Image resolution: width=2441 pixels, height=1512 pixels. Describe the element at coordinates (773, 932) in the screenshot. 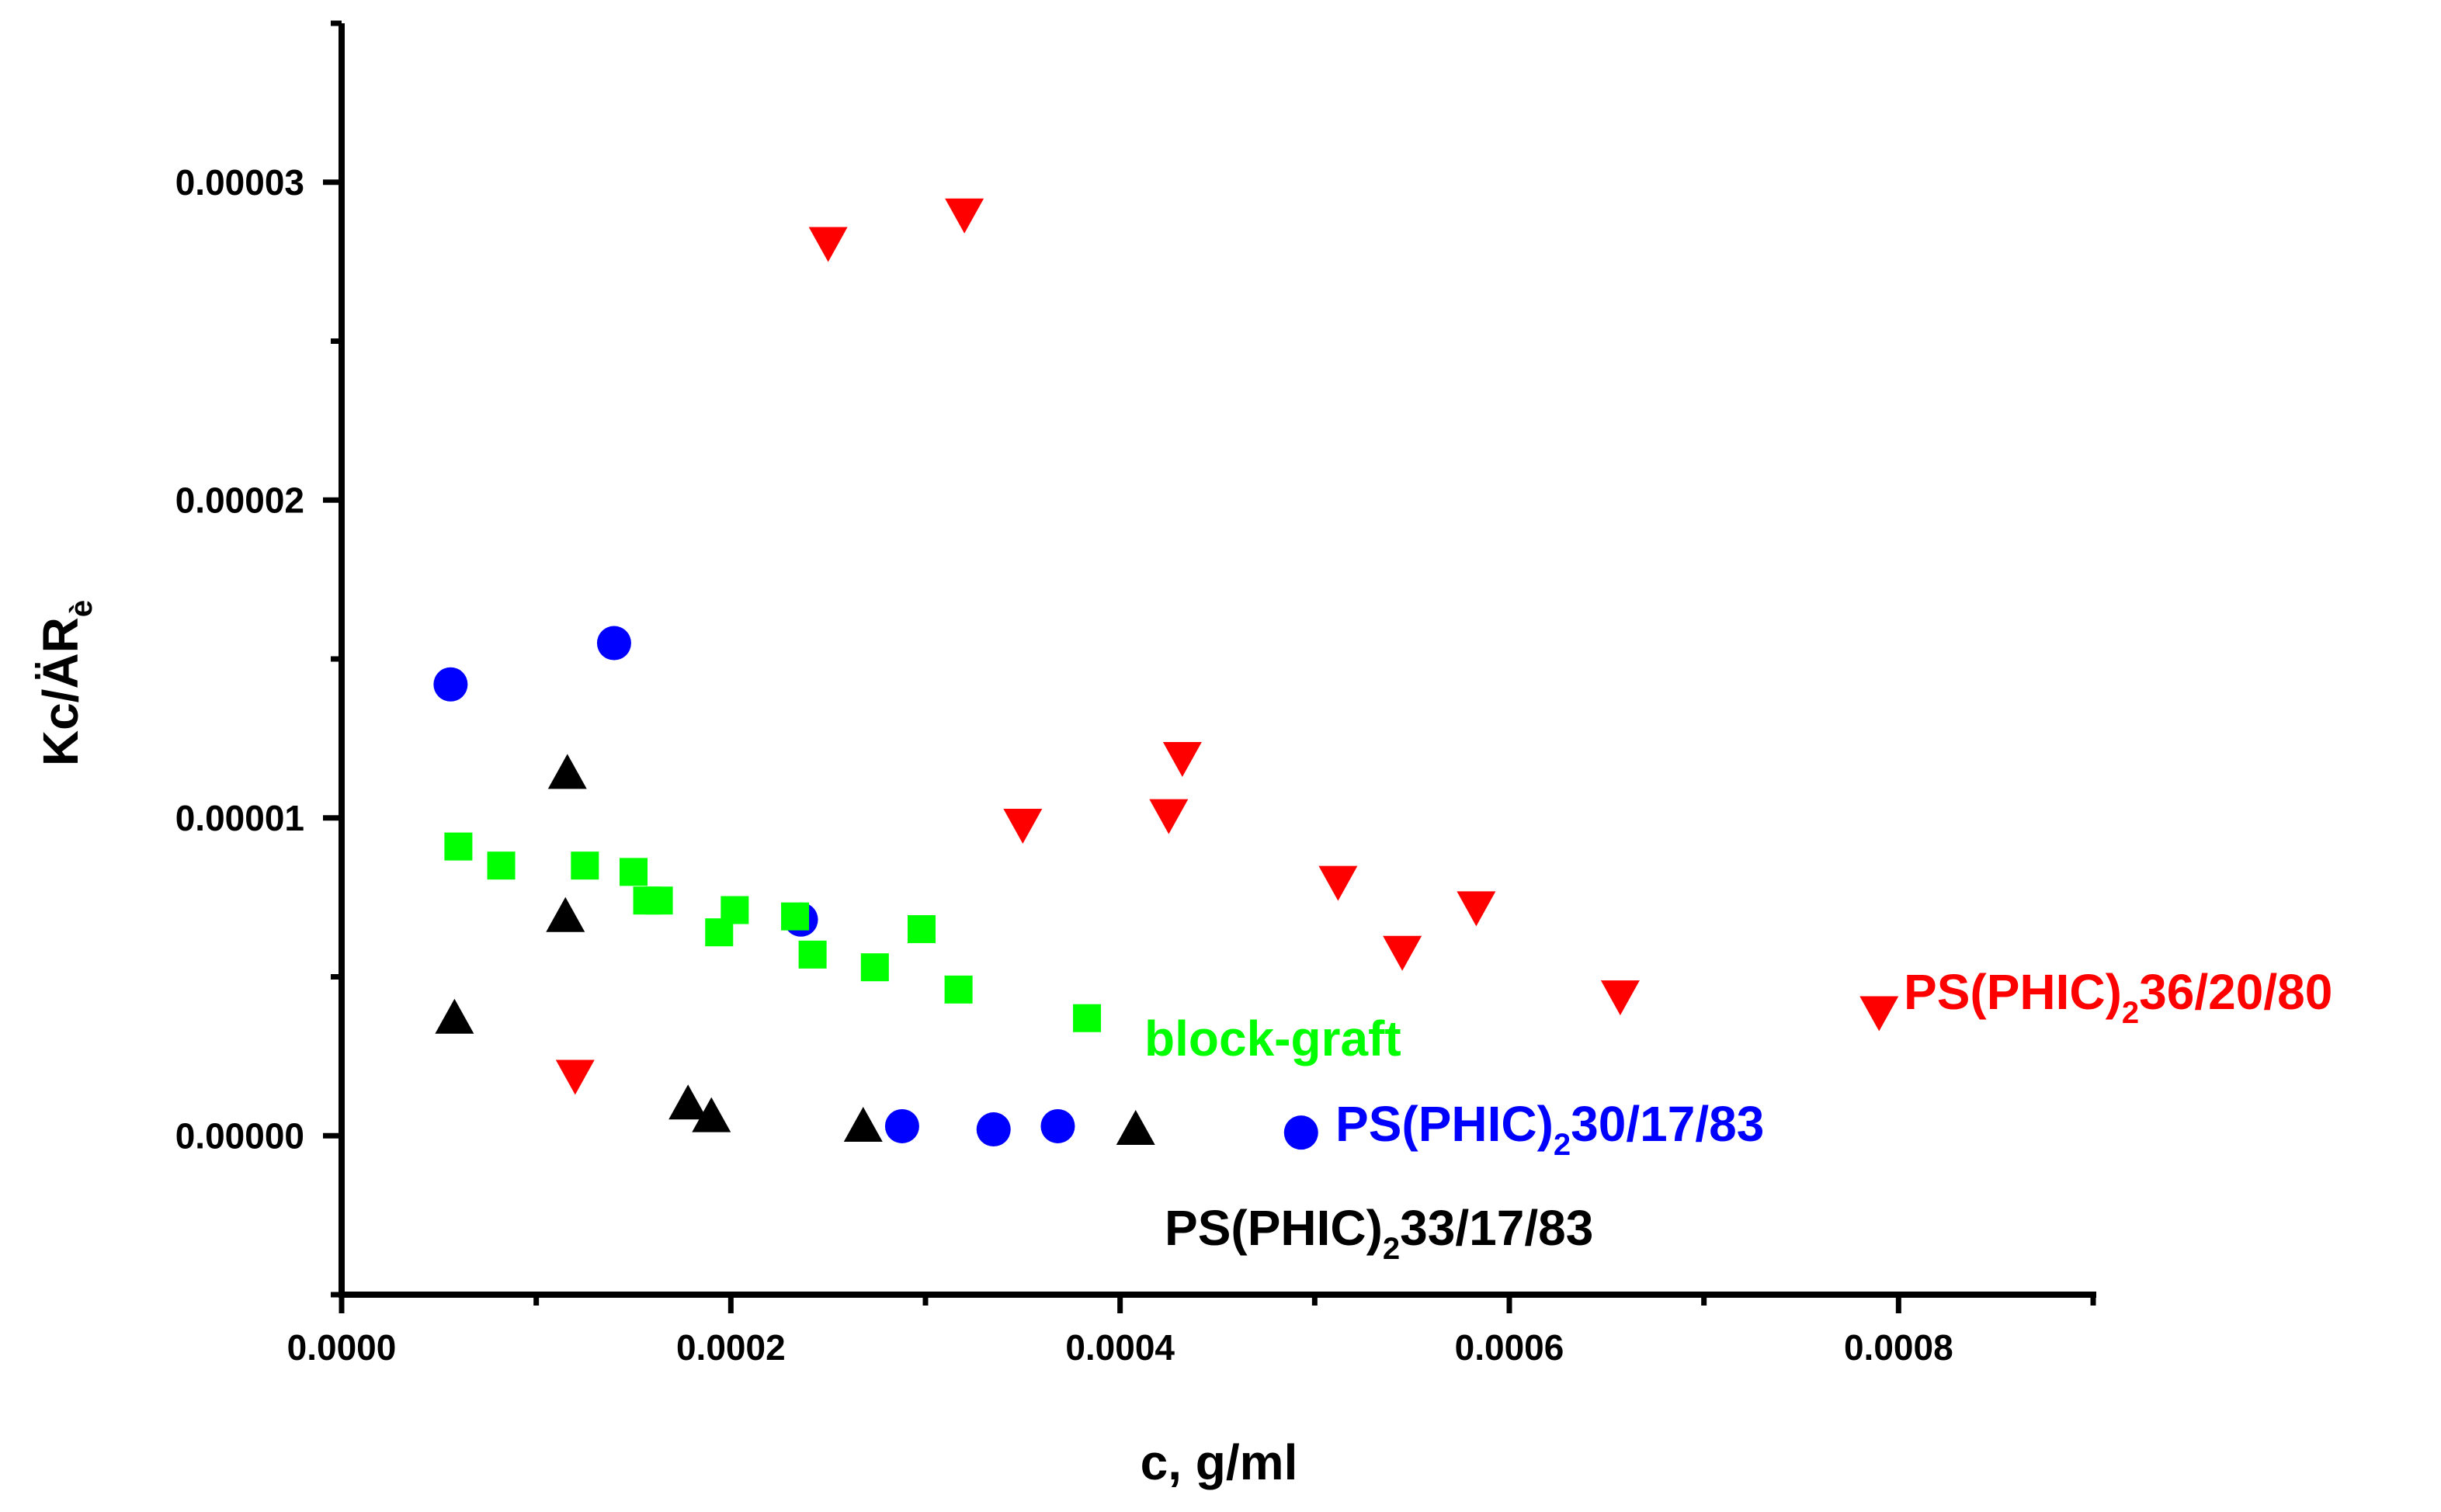

I see `series-square` at that location.